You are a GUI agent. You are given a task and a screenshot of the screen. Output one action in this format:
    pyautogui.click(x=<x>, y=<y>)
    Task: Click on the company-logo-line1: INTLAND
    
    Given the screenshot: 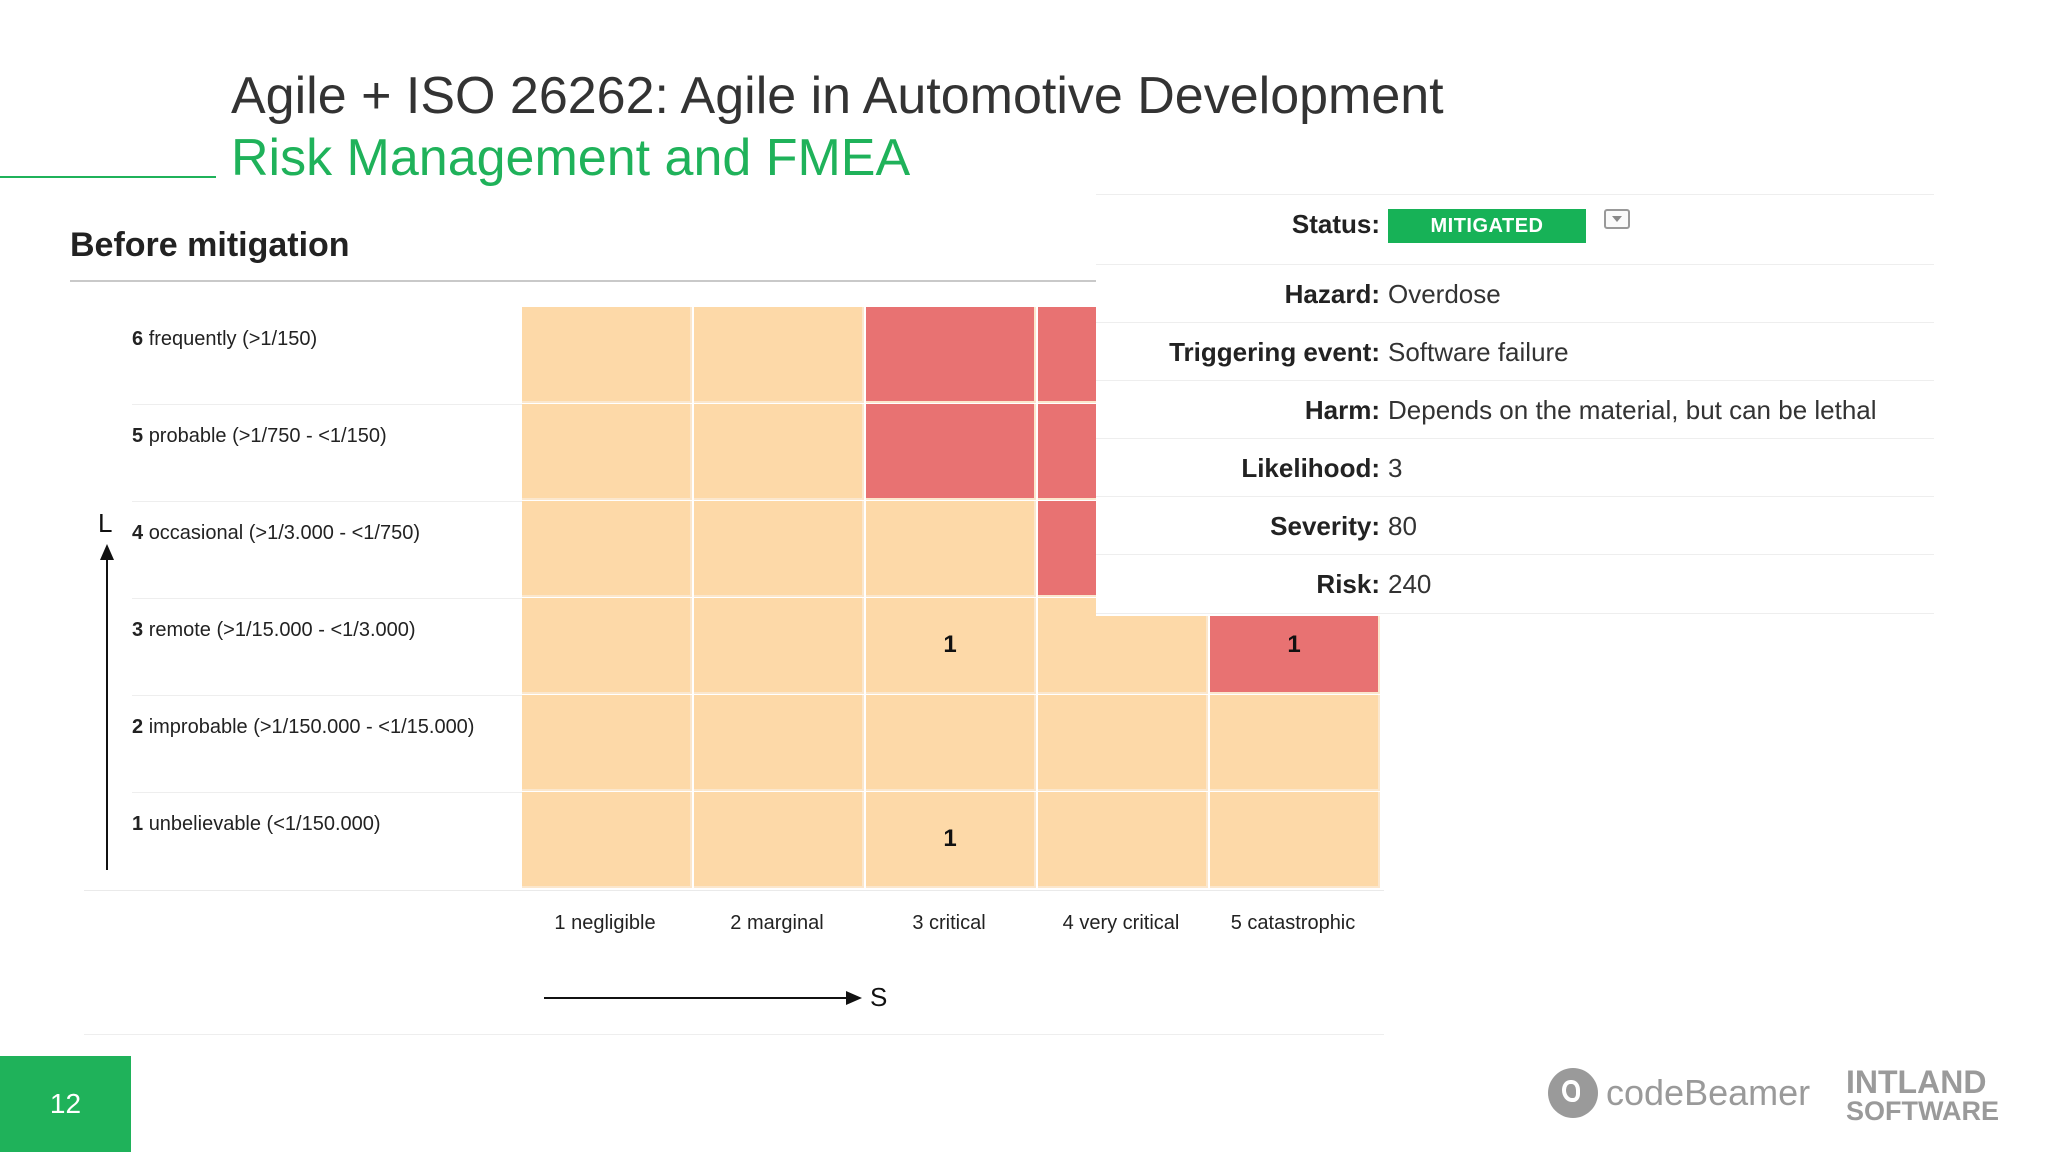 What is the action you would take?
    pyautogui.click(x=1916, y=1082)
    